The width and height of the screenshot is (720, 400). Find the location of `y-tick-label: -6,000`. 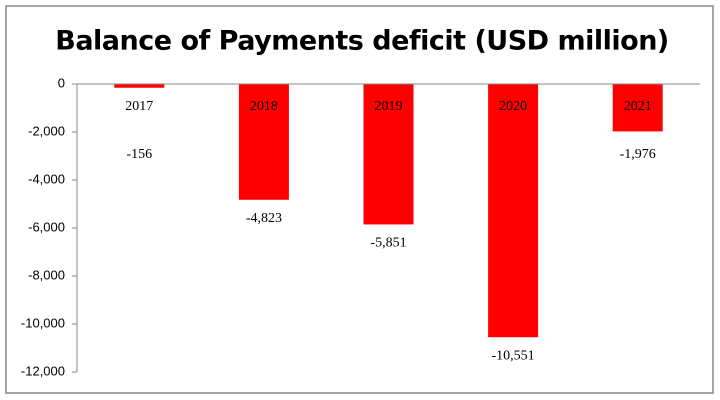

y-tick-label: -6,000 is located at coordinates (46, 226).